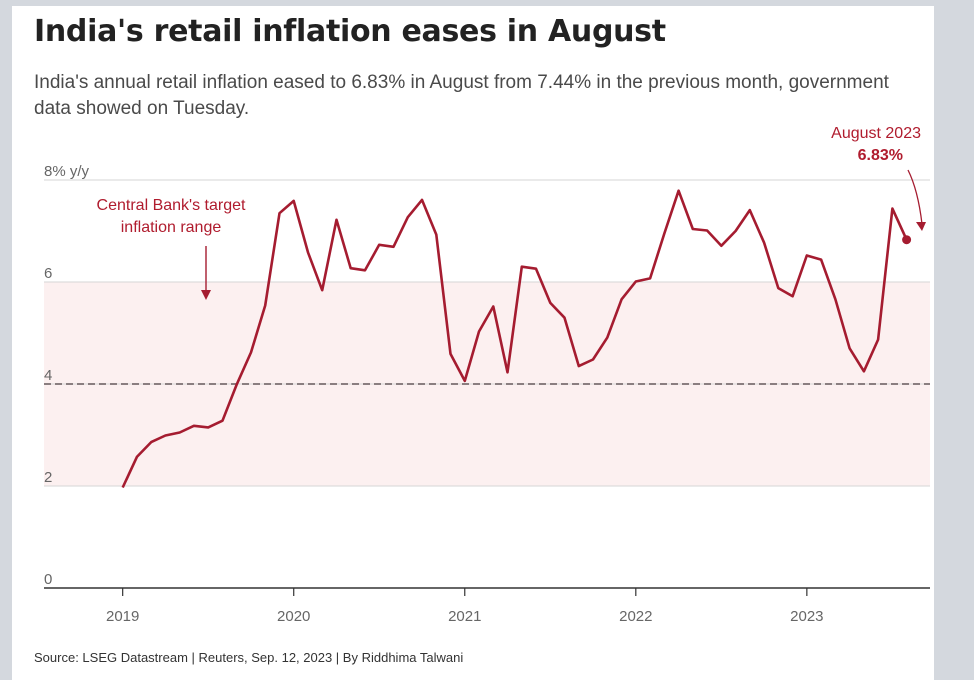 The width and height of the screenshot is (974, 680). I want to click on x-tick-label: 2019, so click(122, 616).